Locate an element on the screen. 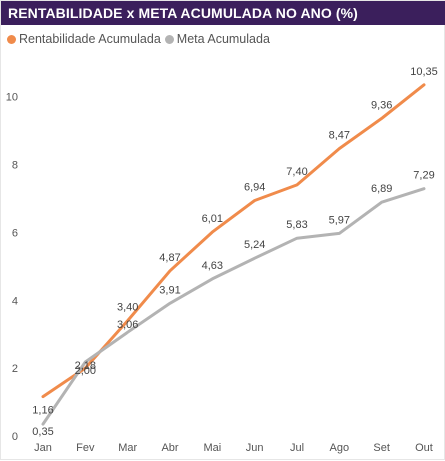 The width and height of the screenshot is (445, 461). data-label-meta: 4,63 is located at coordinates (212, 266).